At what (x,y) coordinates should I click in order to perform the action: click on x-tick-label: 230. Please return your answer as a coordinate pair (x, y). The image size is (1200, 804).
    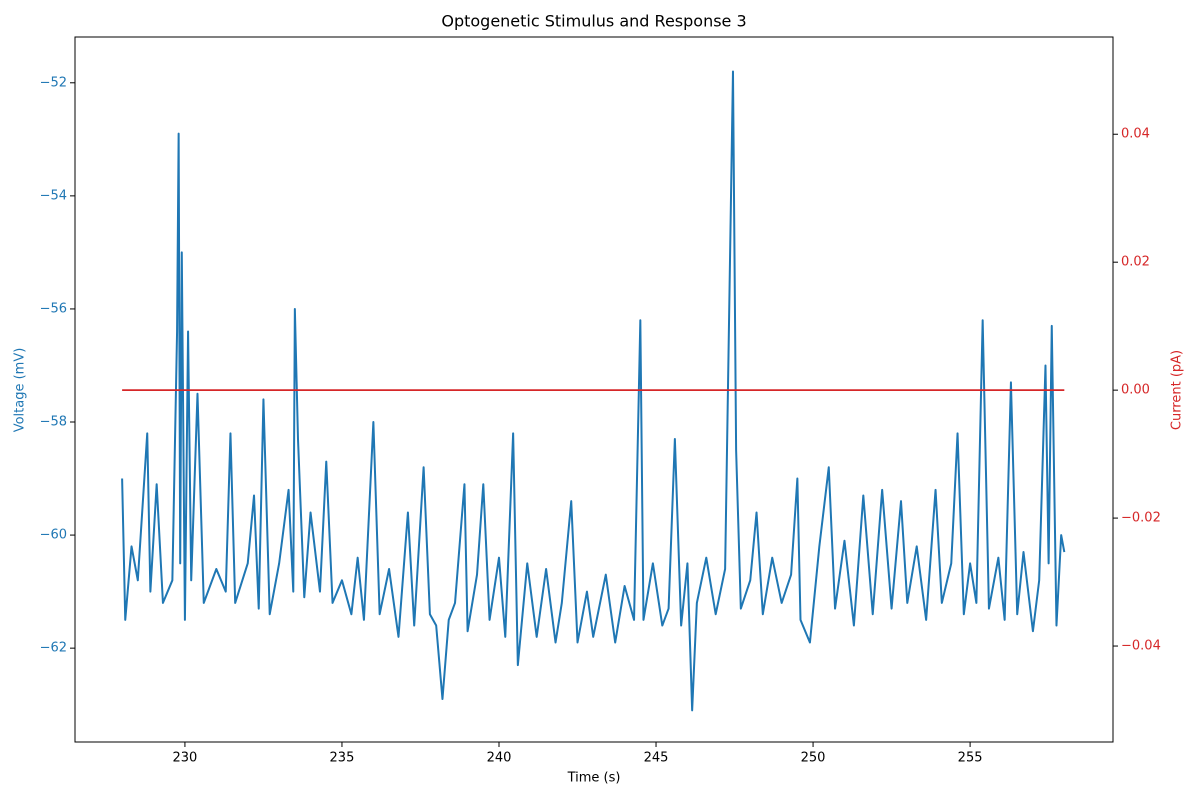
    Looking at the image, I should click on (185, 758).